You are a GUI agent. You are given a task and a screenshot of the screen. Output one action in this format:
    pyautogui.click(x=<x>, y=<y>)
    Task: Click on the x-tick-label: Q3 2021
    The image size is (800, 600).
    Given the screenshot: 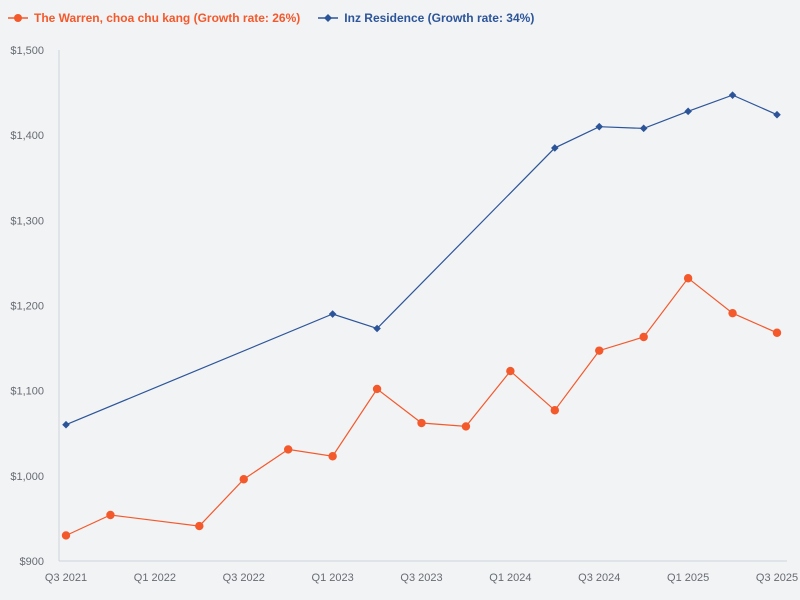 What is the action you would take?
    pyautogui.click(x=66, y=578)
    